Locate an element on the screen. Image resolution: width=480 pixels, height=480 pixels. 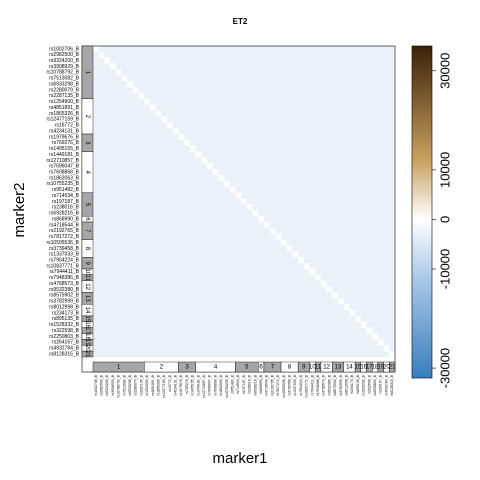
x-tick-label: rs4718544_B is located at coordinates (267, 384).